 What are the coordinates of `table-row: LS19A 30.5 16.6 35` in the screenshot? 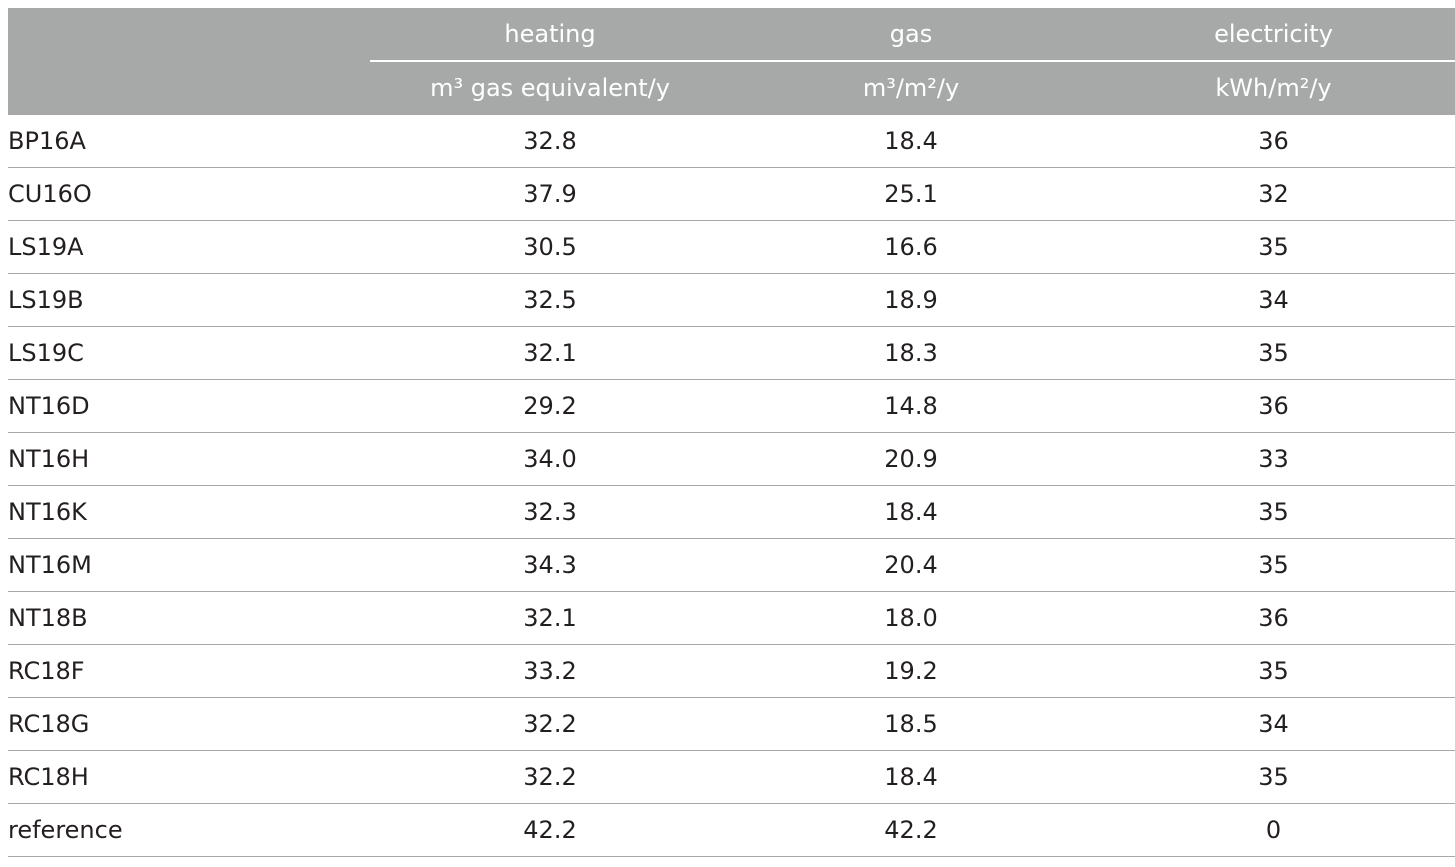 It's located at (731, 247).